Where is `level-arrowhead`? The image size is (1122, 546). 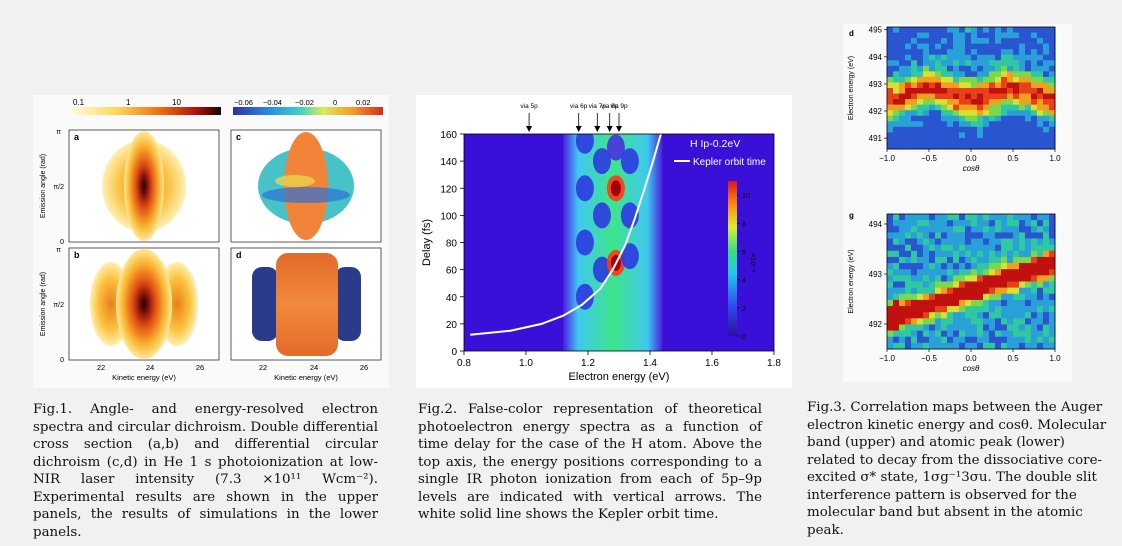
level-arrowhead is located at coordinates (597, 129).